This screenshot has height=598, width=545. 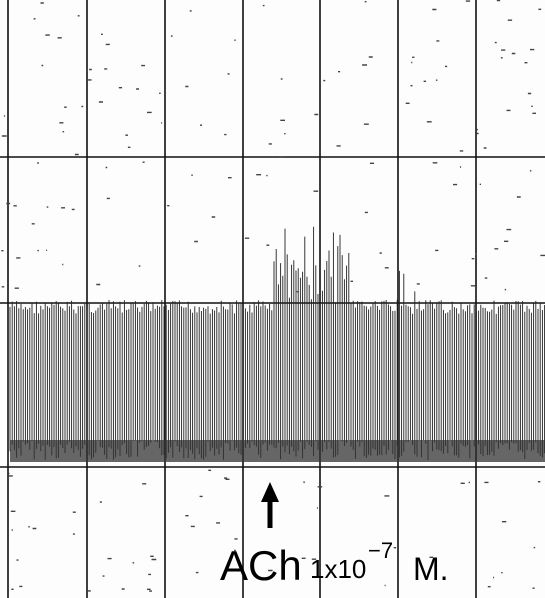 What do you see at coordinates (277, 451) in the screenshot?
I see `baseline-band` at bounding box center [277, 451].